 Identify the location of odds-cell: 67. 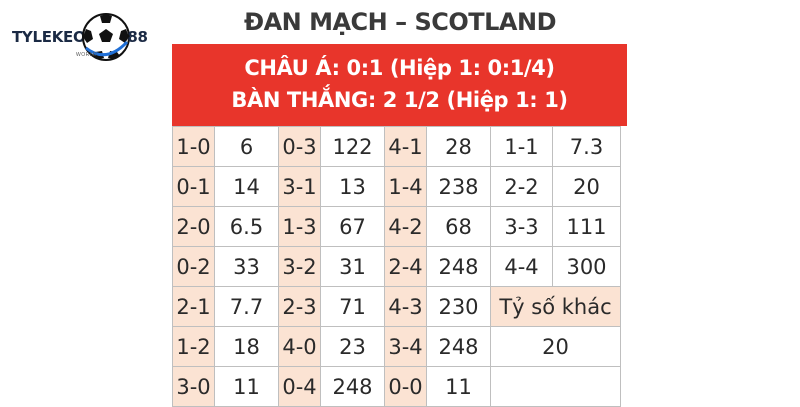
(352, 226).